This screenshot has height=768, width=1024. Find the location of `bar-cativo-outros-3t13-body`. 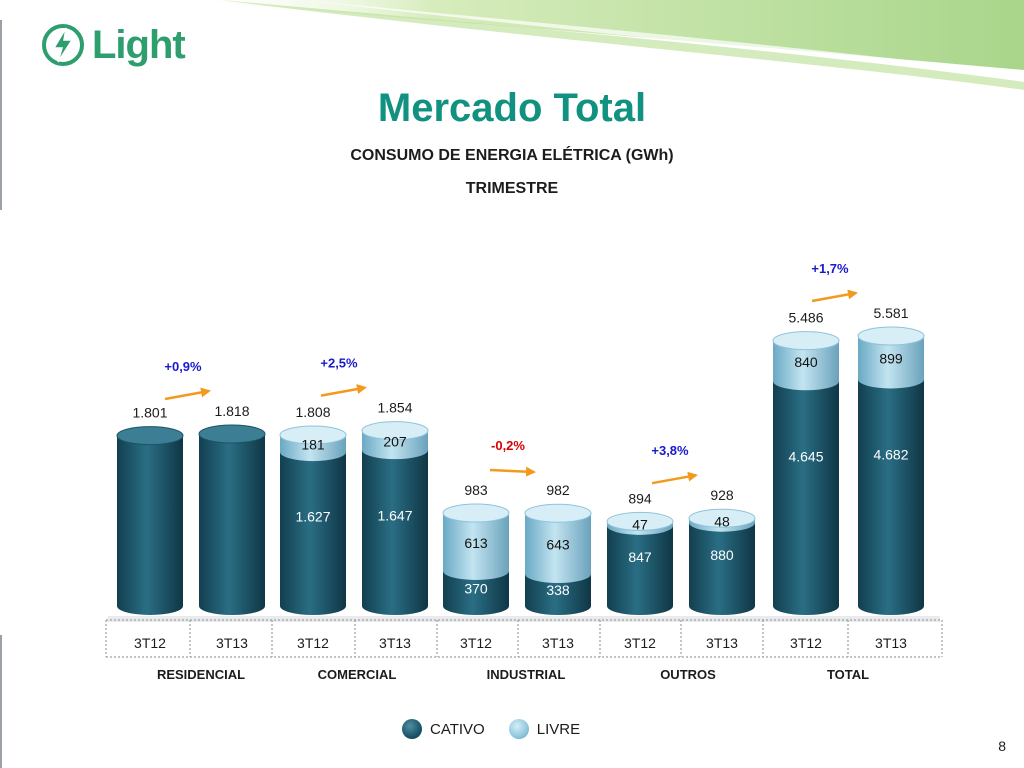

bar-cativo-outros-3t13-body is located at coordinates (722, 568).